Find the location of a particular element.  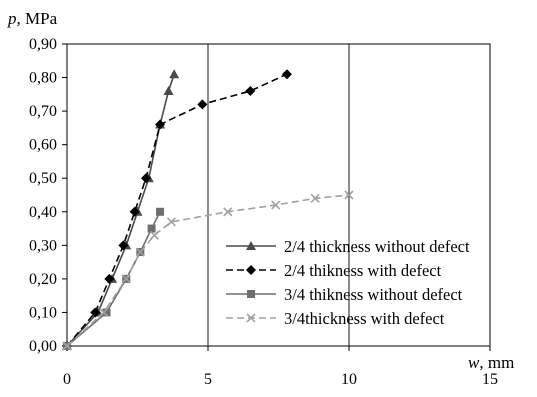

x-tick-labels: 0 5 10 15 is located at coordinates (280, 379).